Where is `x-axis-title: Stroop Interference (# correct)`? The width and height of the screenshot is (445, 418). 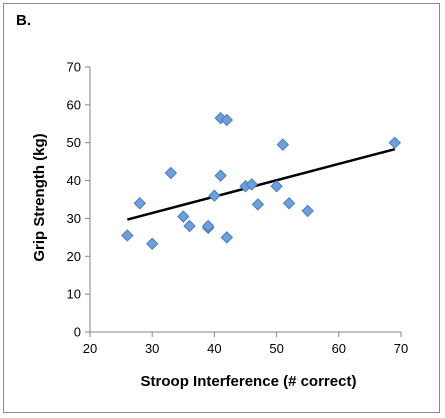
x-axis-title: Stroop Interference (# correct) is located at coordinates (249, 381).